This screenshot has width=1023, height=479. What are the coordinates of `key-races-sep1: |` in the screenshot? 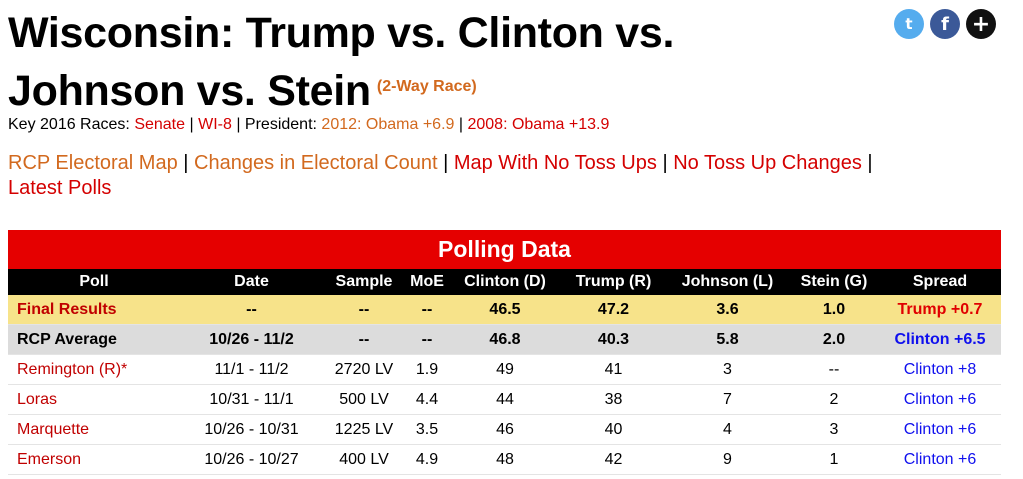 It's located at (191, 124).